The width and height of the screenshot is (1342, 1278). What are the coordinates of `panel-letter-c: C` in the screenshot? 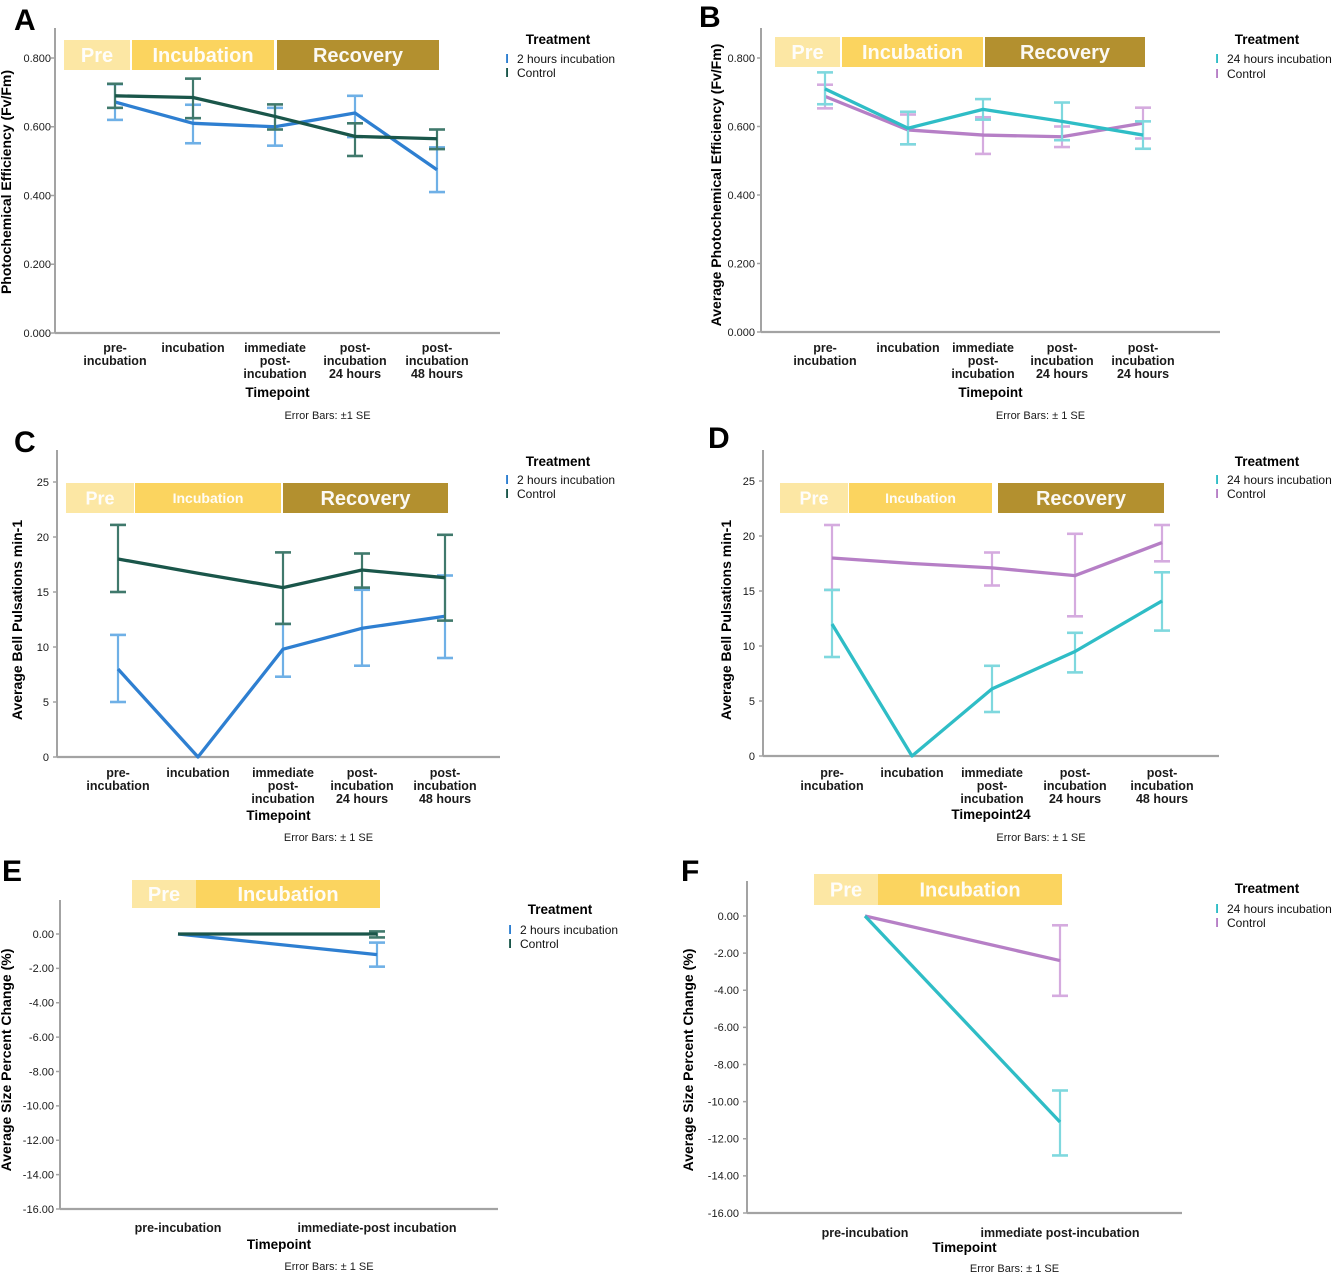 It's located at (25, 442).